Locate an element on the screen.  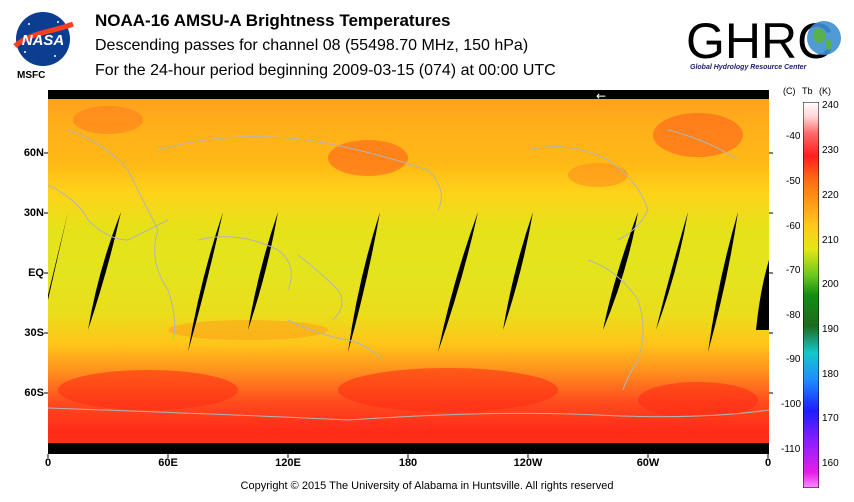
colorbar-unit-c: (C) is located at coordinates (789, 91).